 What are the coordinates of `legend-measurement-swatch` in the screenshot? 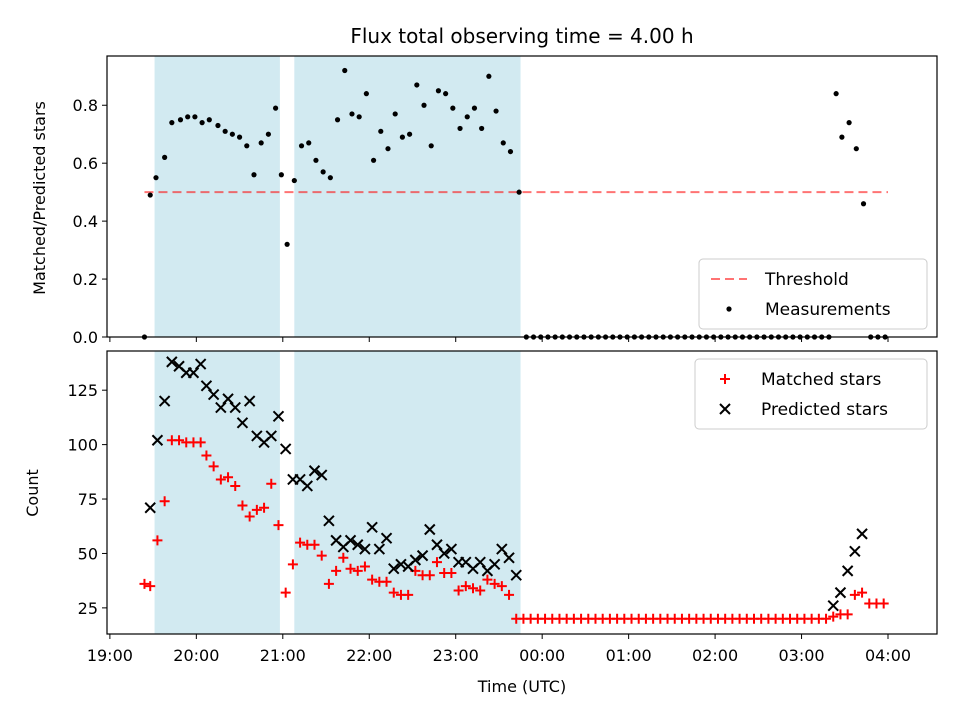 It's located at (729, 309).